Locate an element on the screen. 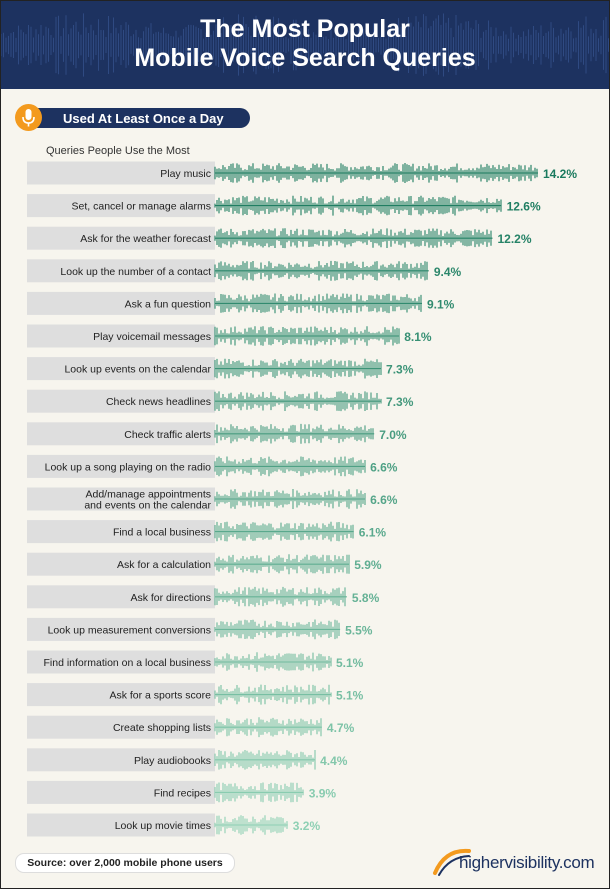 The image size is (610, 889). category-label: Create shopping lists is located at coordinates (162, 728).